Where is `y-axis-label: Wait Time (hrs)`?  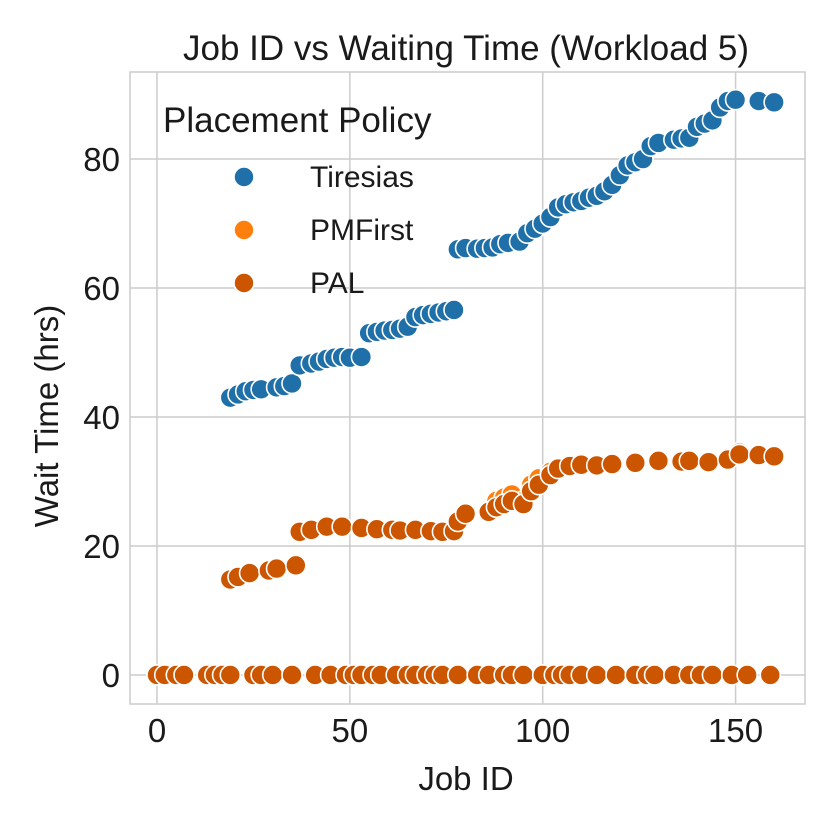 y-axis-label: Wait Time (hrs) is located at coordinates (46, 416).